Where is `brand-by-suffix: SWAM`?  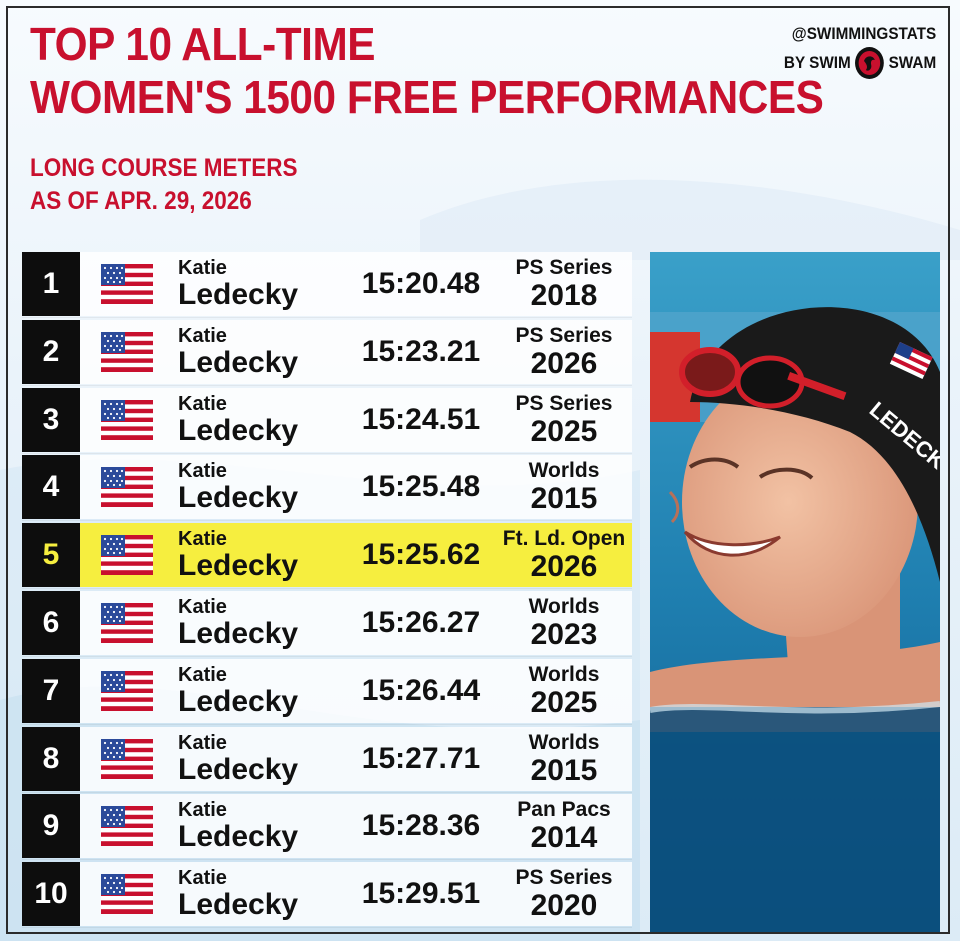
brand-by-suffix: SWAM is located at coordinates (912, 62).